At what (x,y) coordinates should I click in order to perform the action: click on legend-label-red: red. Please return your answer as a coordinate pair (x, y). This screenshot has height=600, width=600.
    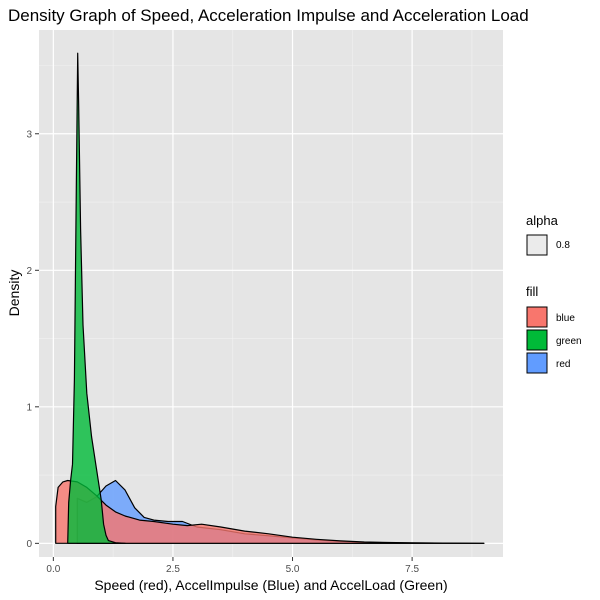
    Looking at the image, I should click on (563, 364).